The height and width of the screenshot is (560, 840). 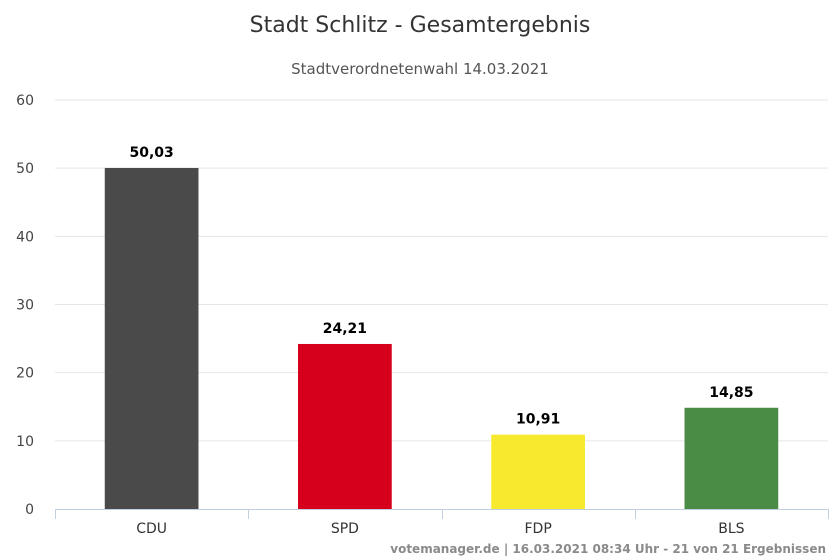 I want to click on bar-fdp, so click(x=538, y=471).